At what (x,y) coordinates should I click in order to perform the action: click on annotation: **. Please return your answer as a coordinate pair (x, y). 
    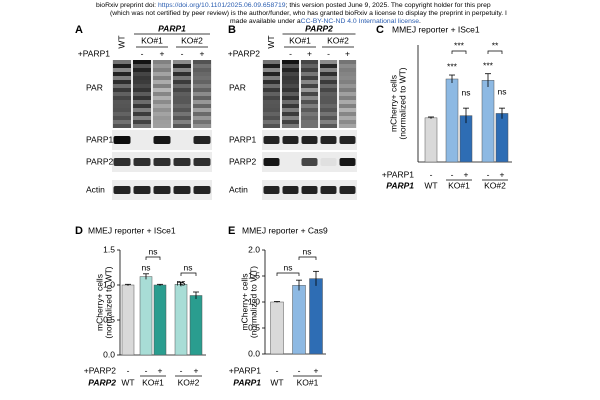
    Looking at the image, I should click on (495, 45).